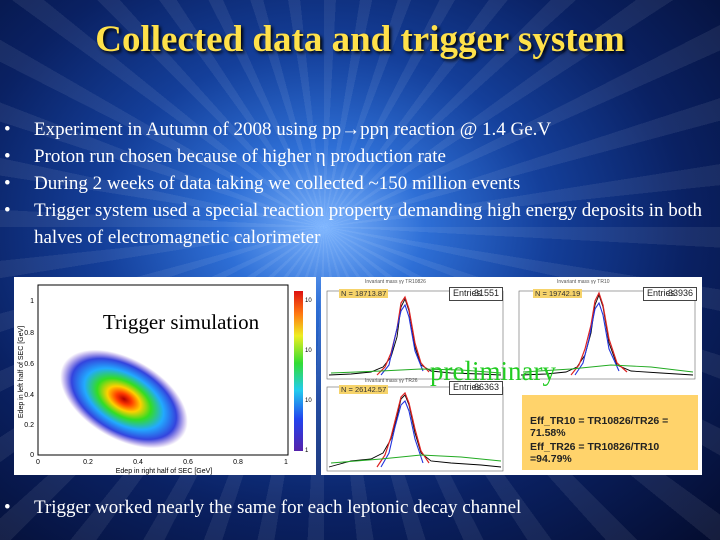 The height and width of the screenshot is (540, 720). What do you see at coordinates (32, 455) in the screenshot?
I see `y-tick-label: 0` at bounding box center [32, 455].